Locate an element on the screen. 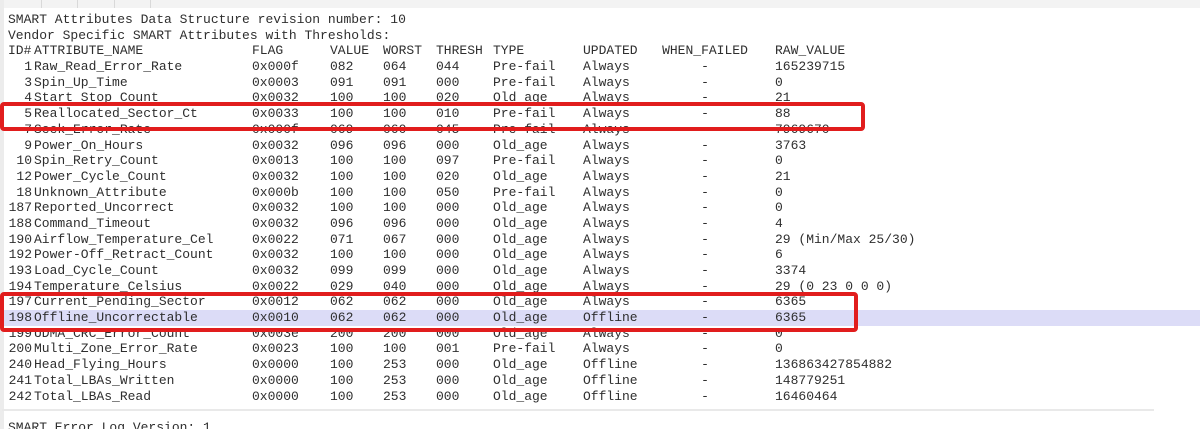  cell-id: 199 is located at coordinates (20, 333).